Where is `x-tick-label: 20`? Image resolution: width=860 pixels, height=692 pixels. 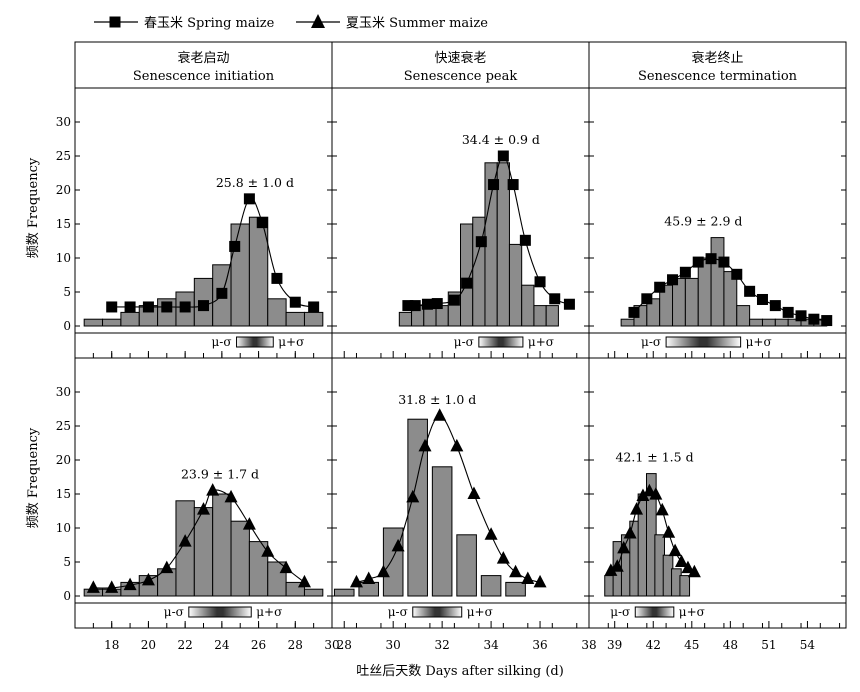 x-tick-label: 20 is located at coordinates (148, 645).